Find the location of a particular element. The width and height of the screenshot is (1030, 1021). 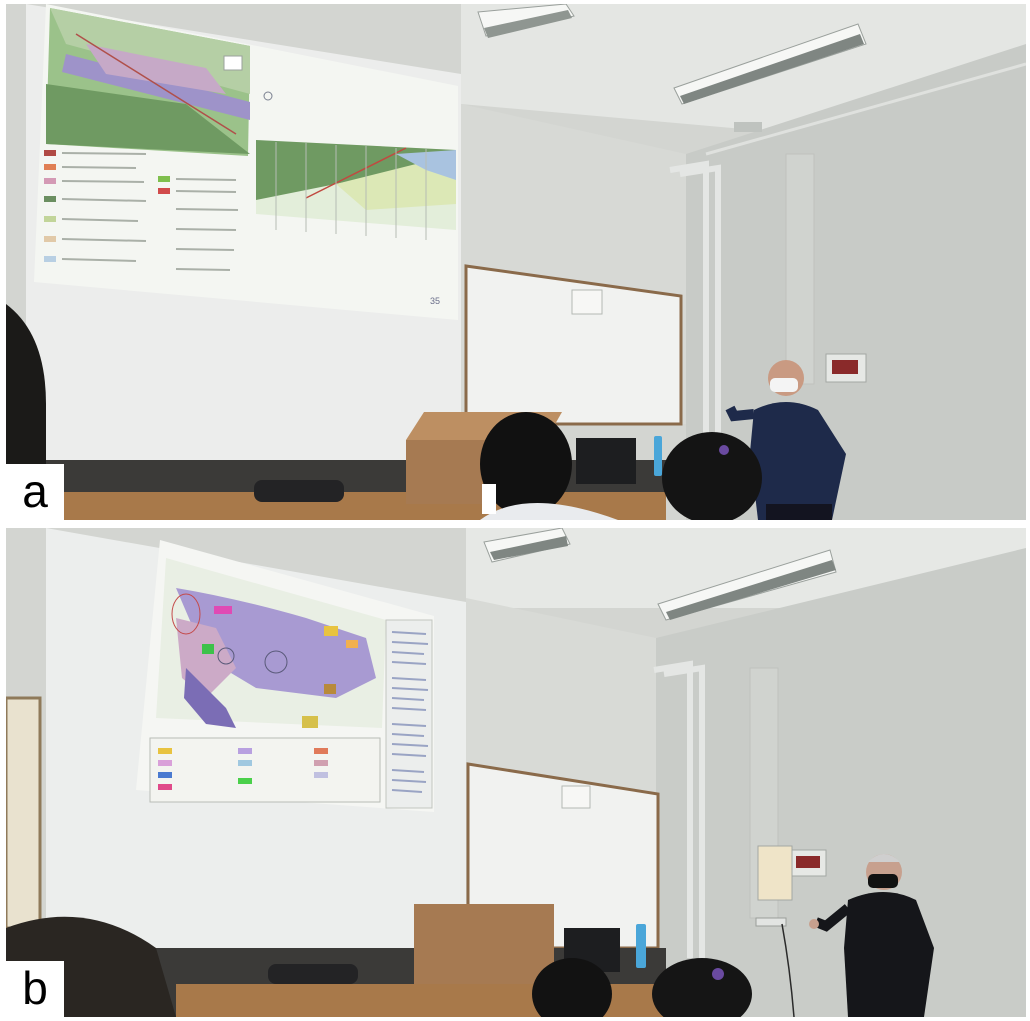

panel-label-b: b is located at coordinates (35, 989).